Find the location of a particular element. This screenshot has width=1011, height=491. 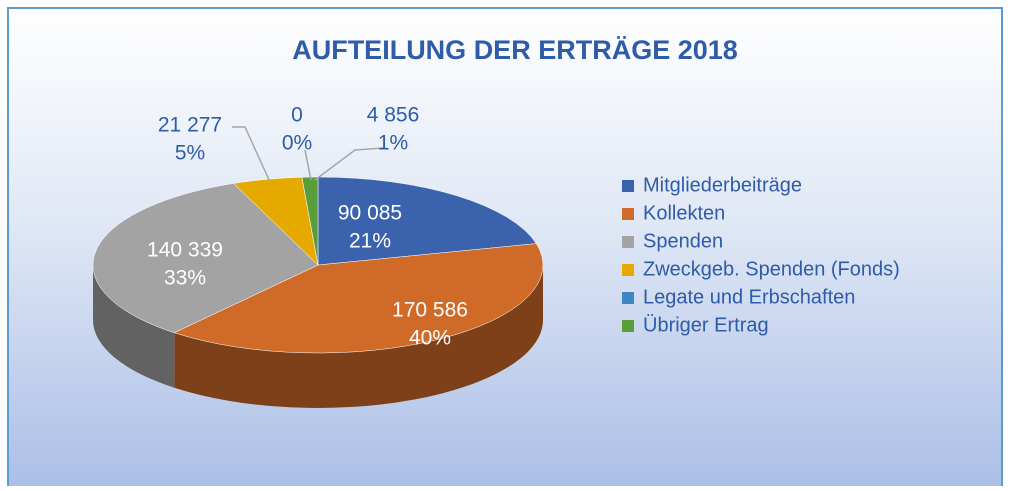

legend-label: Zweckgeb. Spenden (Fonds) is located at coordinates (771, 269).